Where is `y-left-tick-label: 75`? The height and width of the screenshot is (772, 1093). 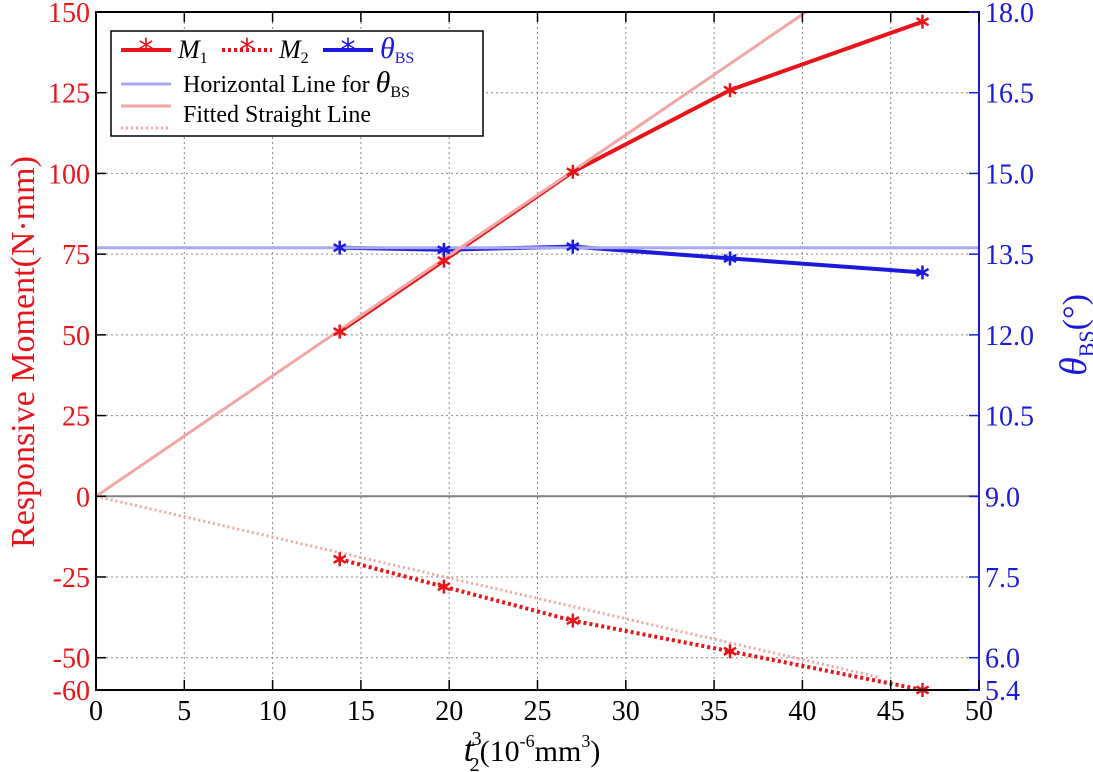
y-left-tick-label: 75 is located at coordinates (76, 255).